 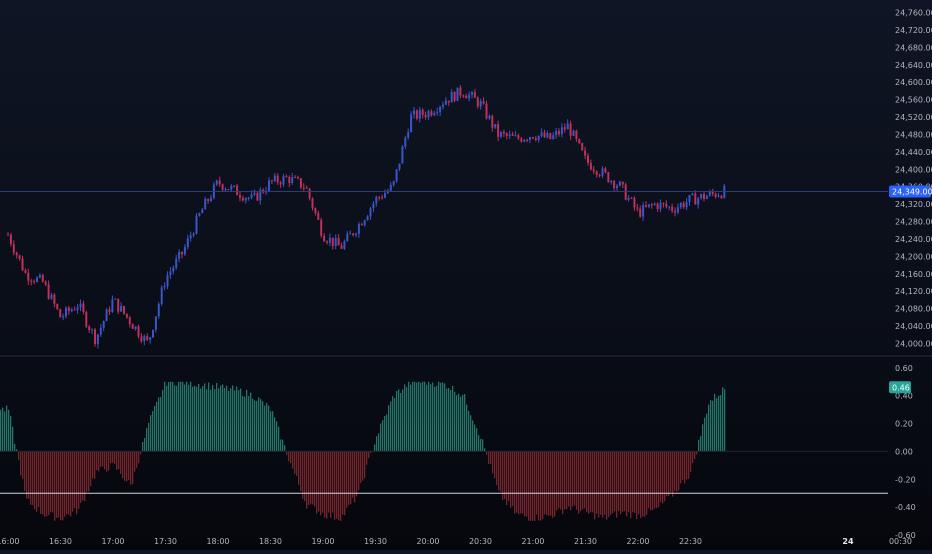 What do you see at coordinates (913, 30) in the screenshot?
I see `price-tick-label: 24,720.00` at bounding box center [913, 30].